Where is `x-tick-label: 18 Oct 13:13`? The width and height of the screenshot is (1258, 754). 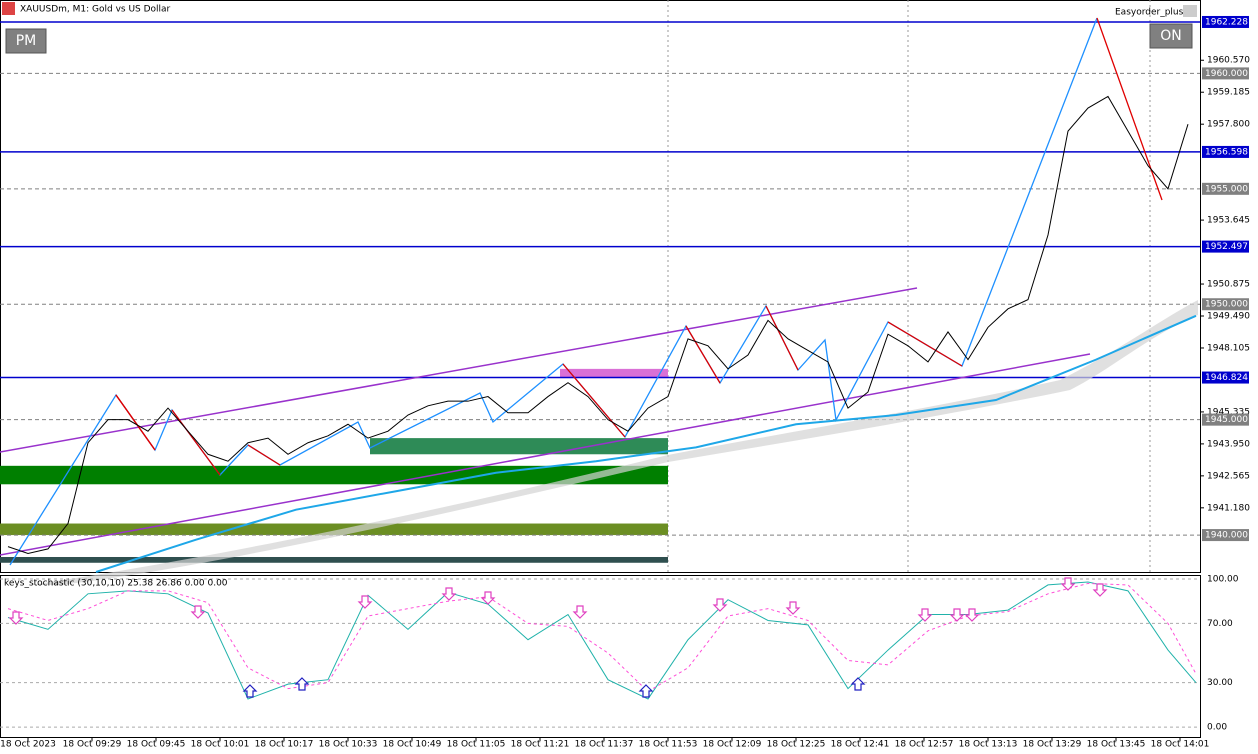
x-tick-label: 18 Oct 13:13 is located at coordinates (988, 745).